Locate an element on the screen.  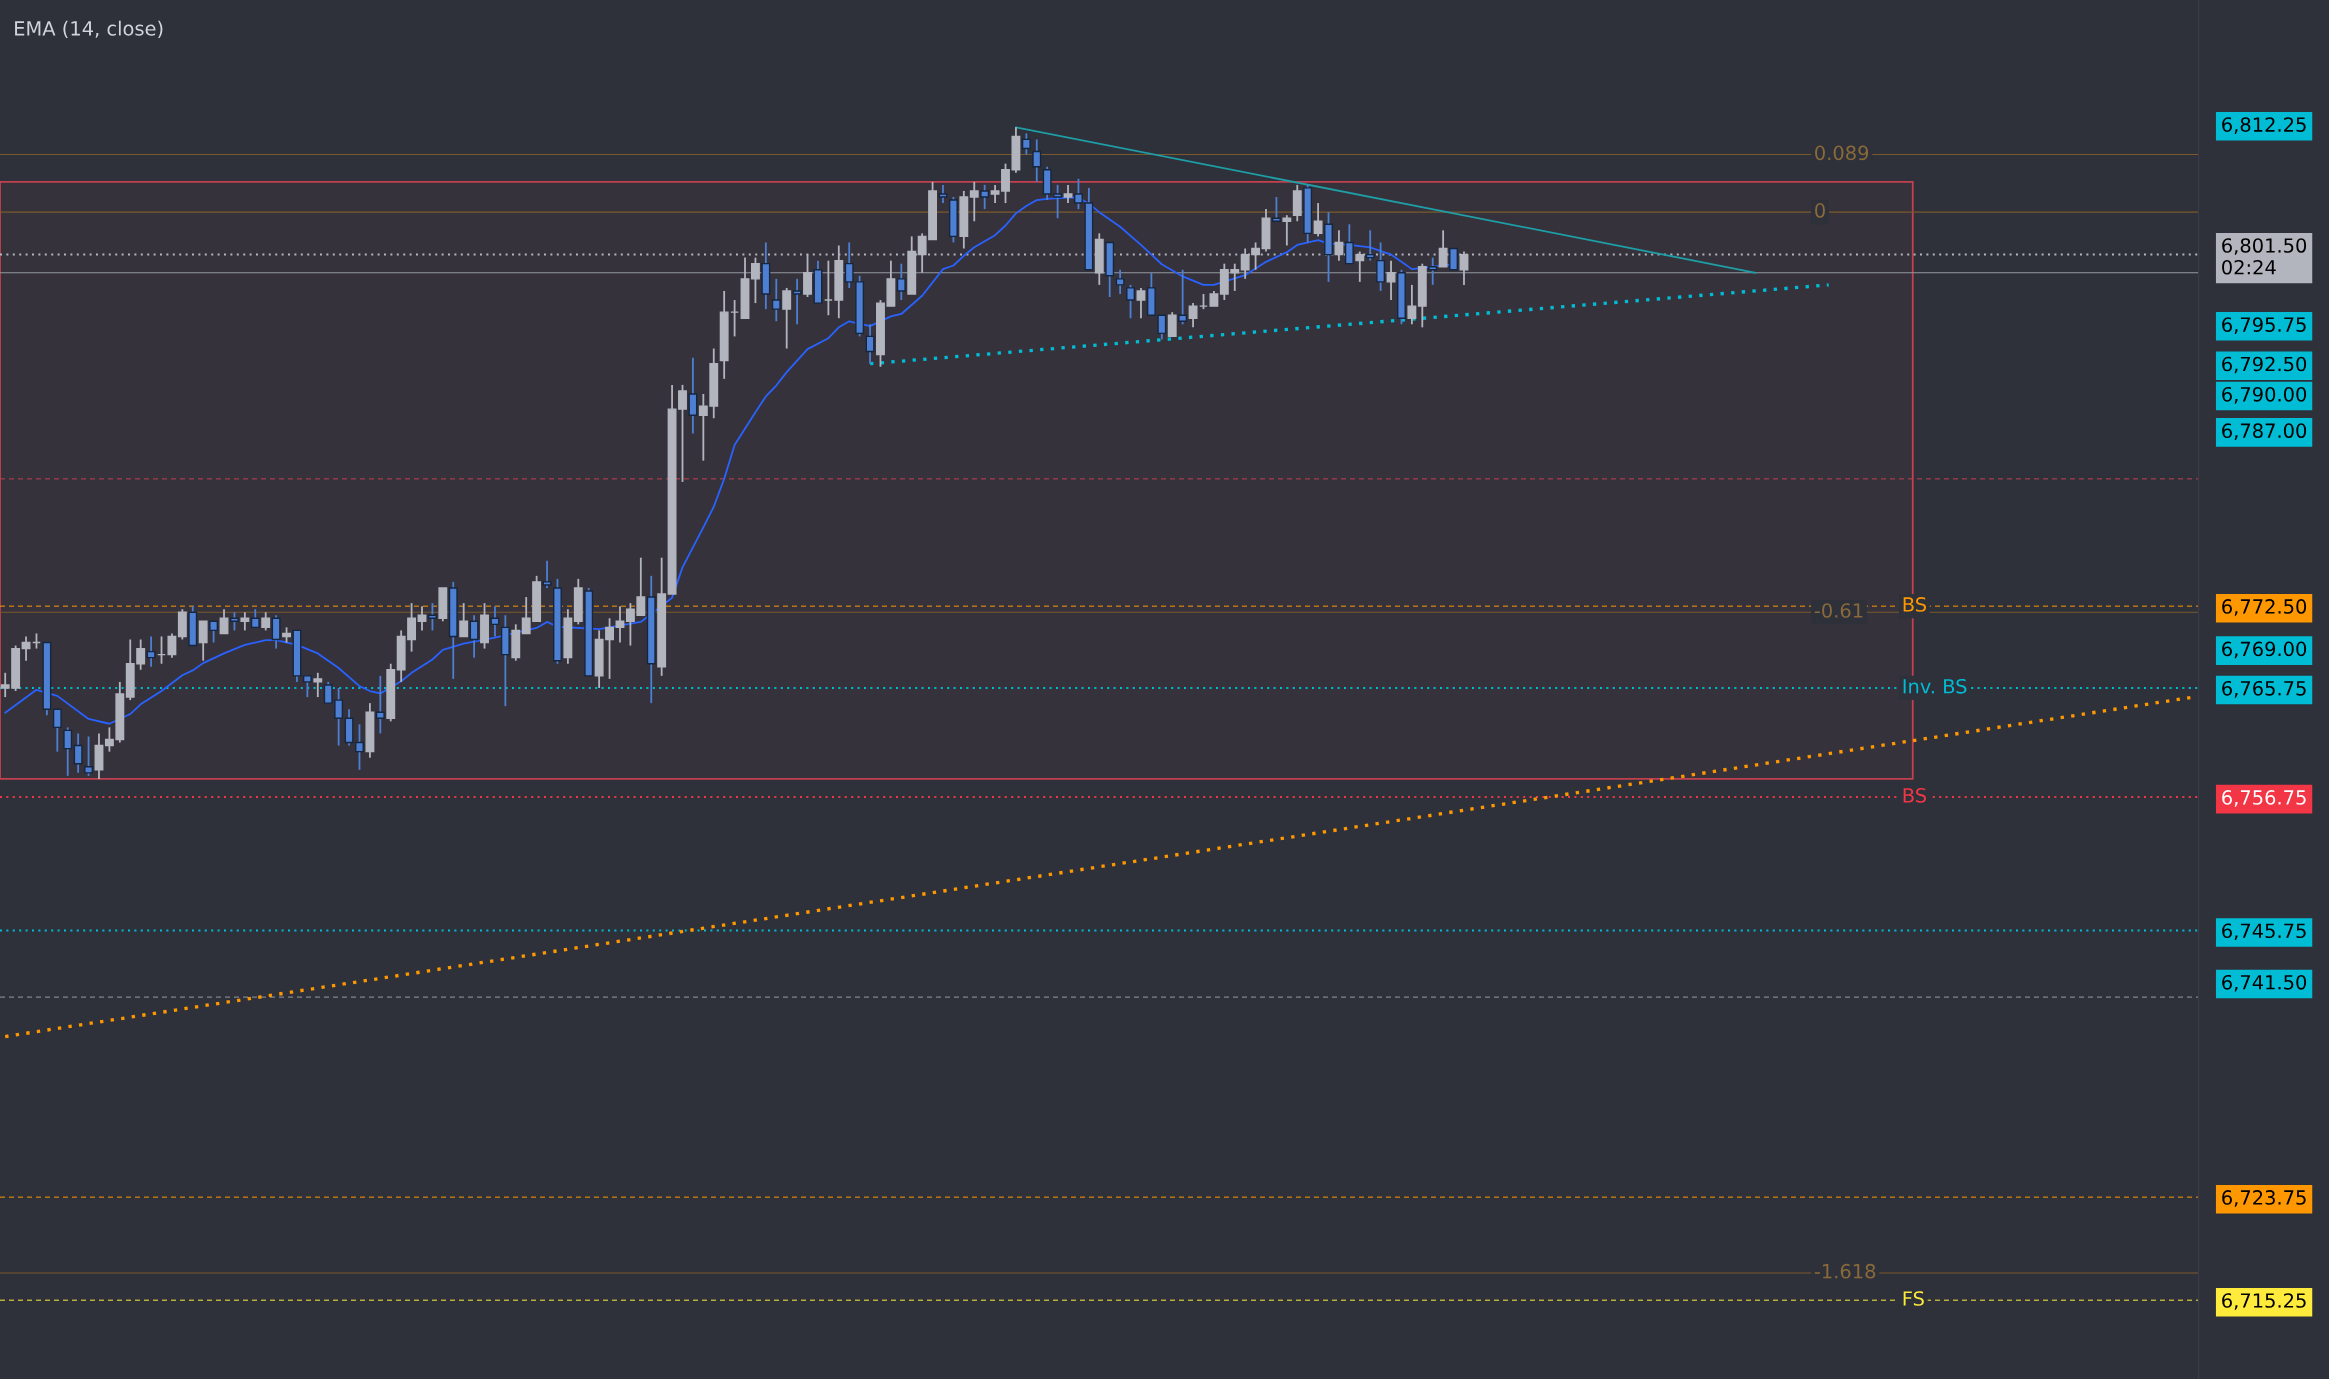
annotation: 0.089 is located at coordinates (1842, 153).